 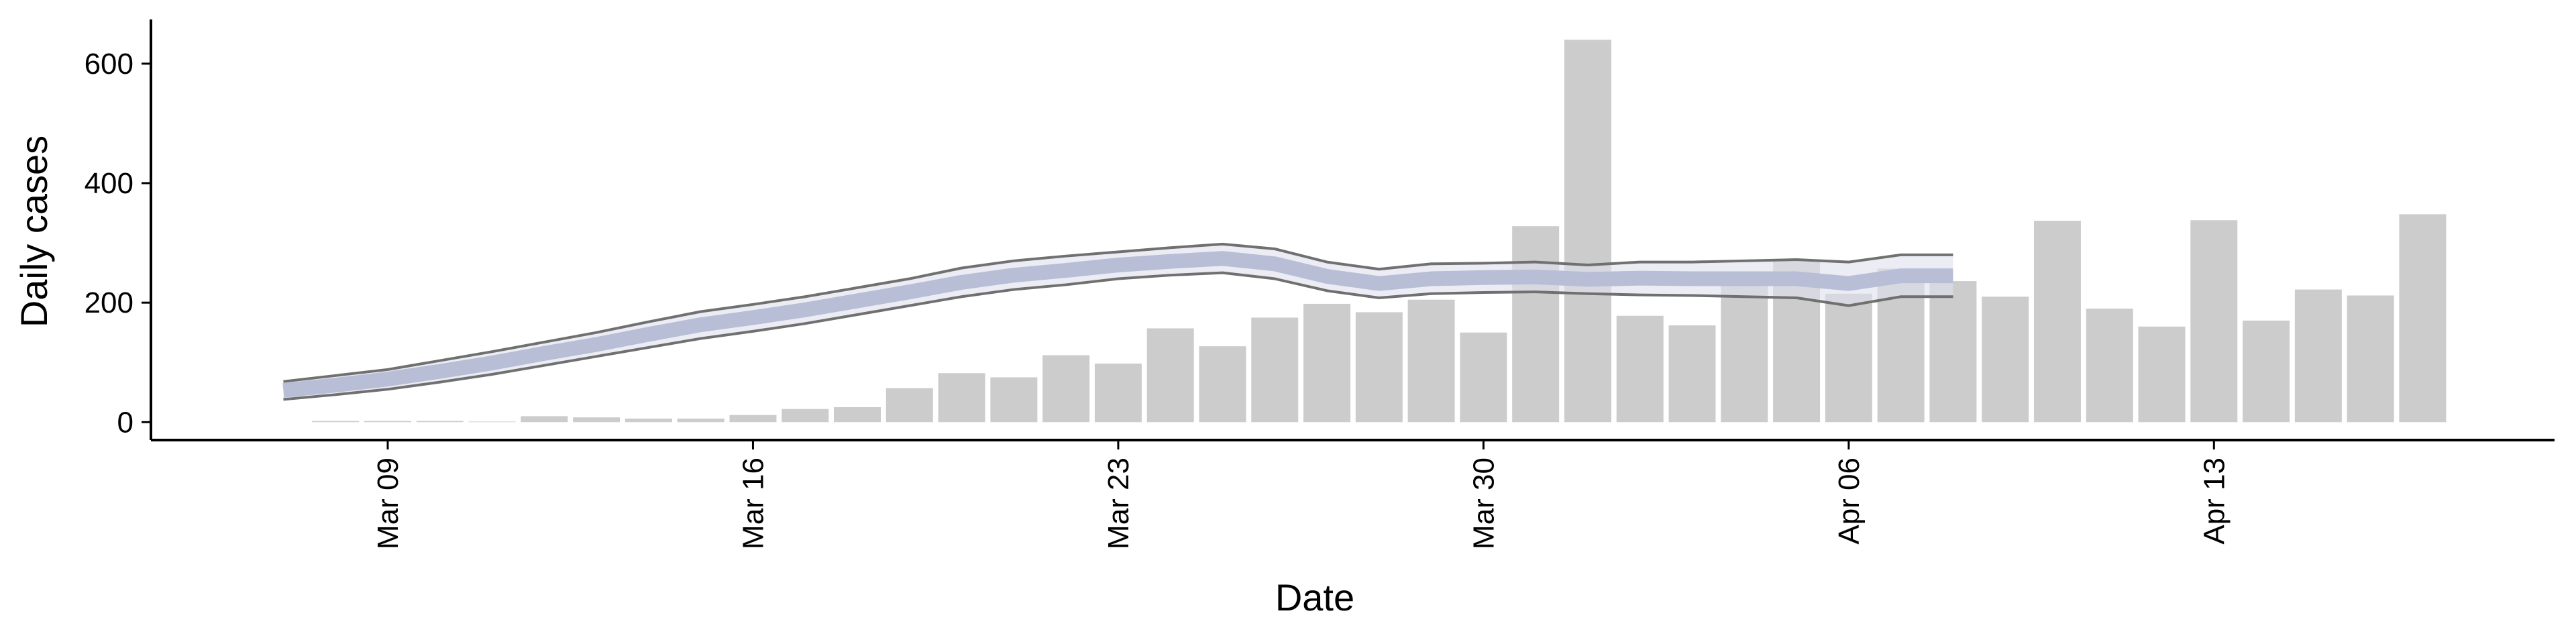 I want to click on x-tick-label: Apr 06, so click(x=1849, y=501).